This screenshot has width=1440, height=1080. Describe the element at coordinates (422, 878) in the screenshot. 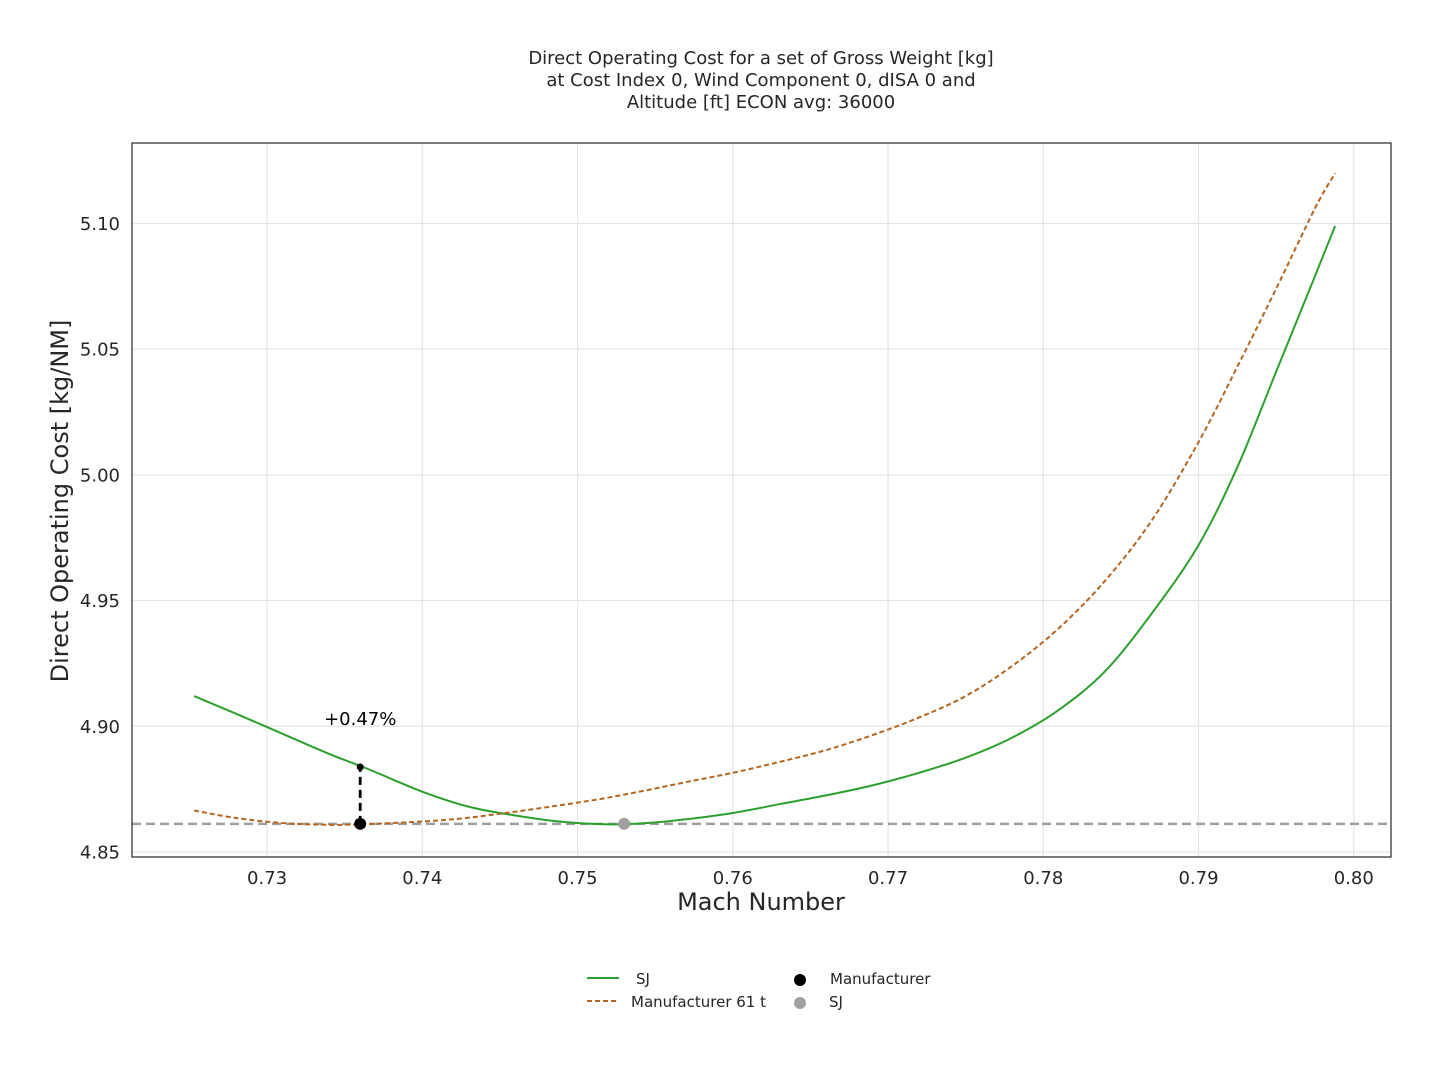

I see `x-tick-label: 0.74` at that location.